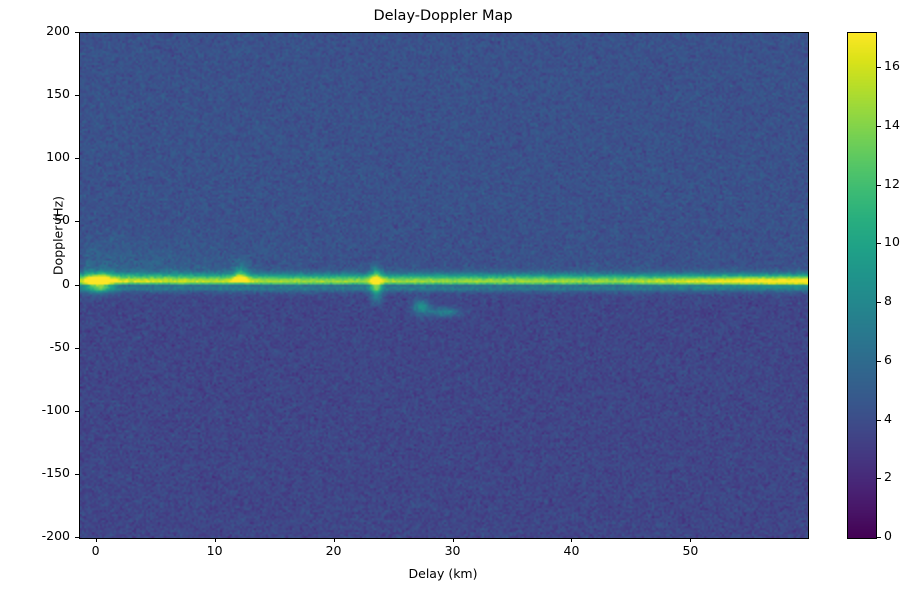  I want to click on x-tick-label: 0, so click(95, 550).